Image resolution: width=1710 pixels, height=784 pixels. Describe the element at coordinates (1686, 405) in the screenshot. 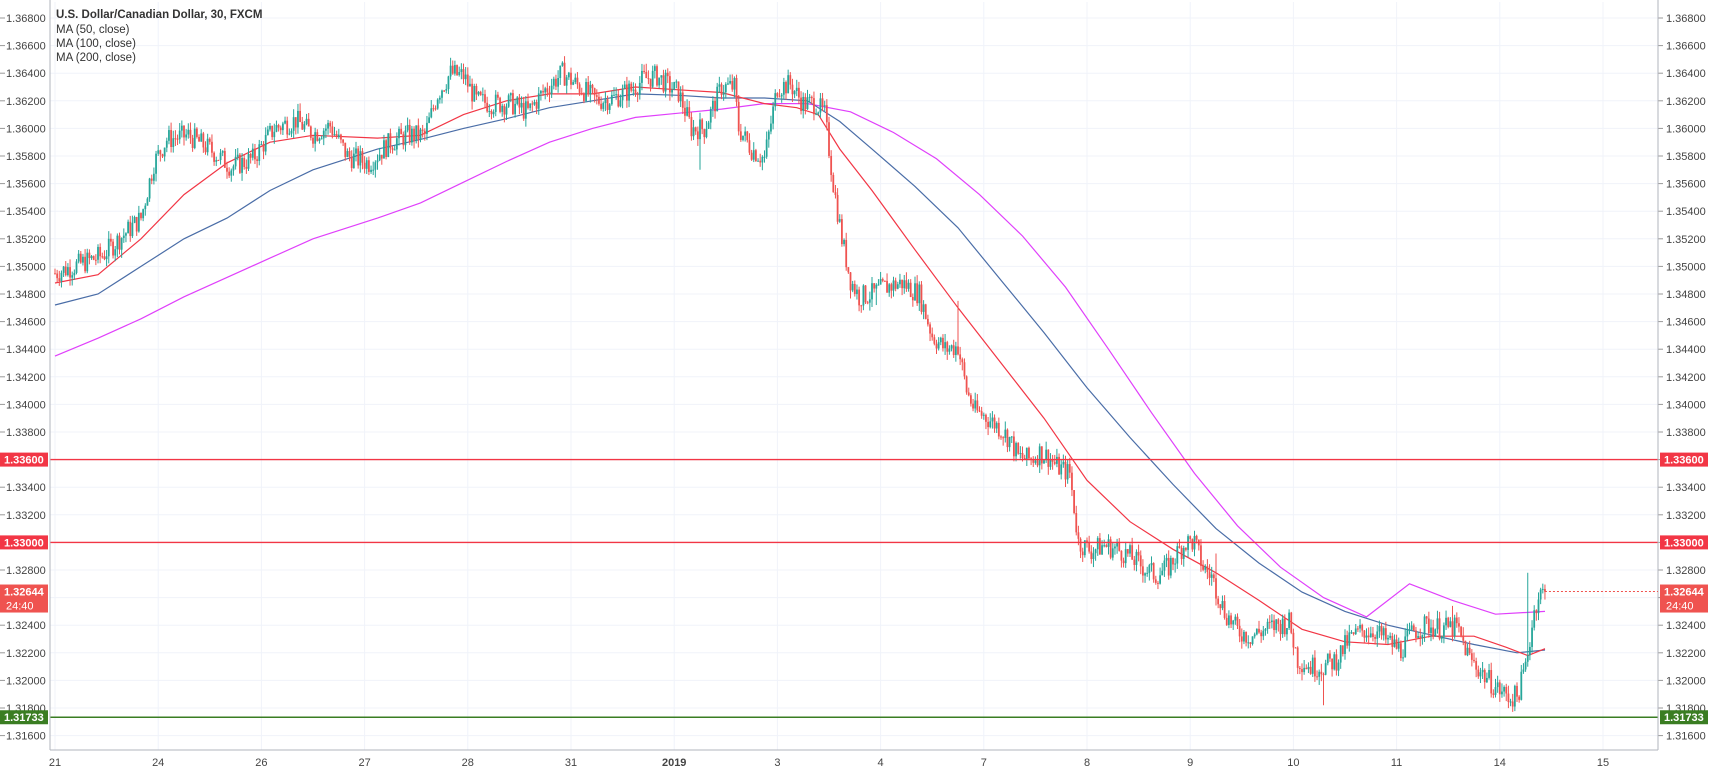

I see `y-tick-label-right: 1.34000` at that location.